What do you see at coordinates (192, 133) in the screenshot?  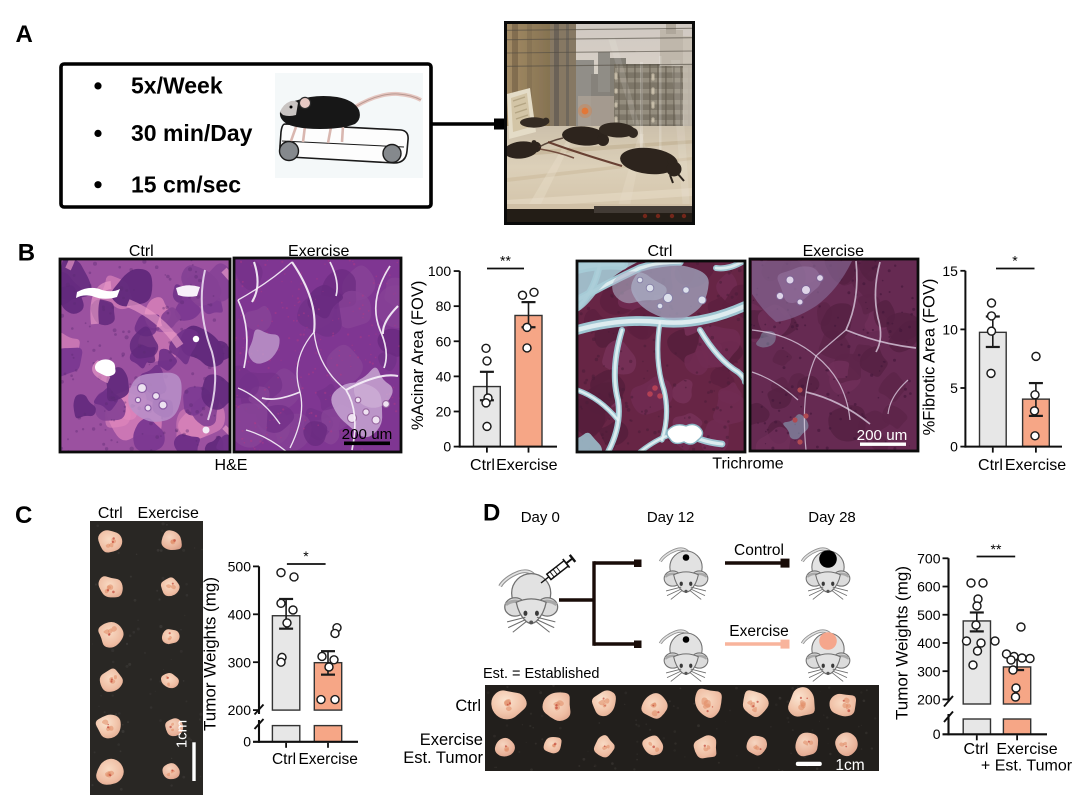 I see `svg-text: 30 min/Day` at bounding box center [192, 133].